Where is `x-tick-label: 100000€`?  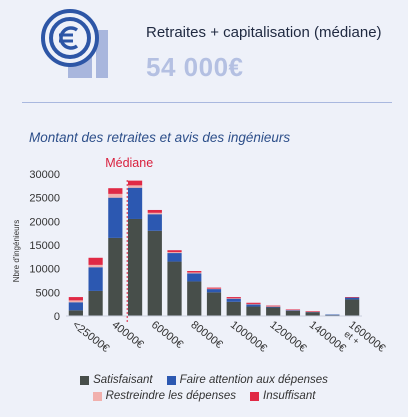 x-tick-label: 100000€ is located at coordinates (248, 337).